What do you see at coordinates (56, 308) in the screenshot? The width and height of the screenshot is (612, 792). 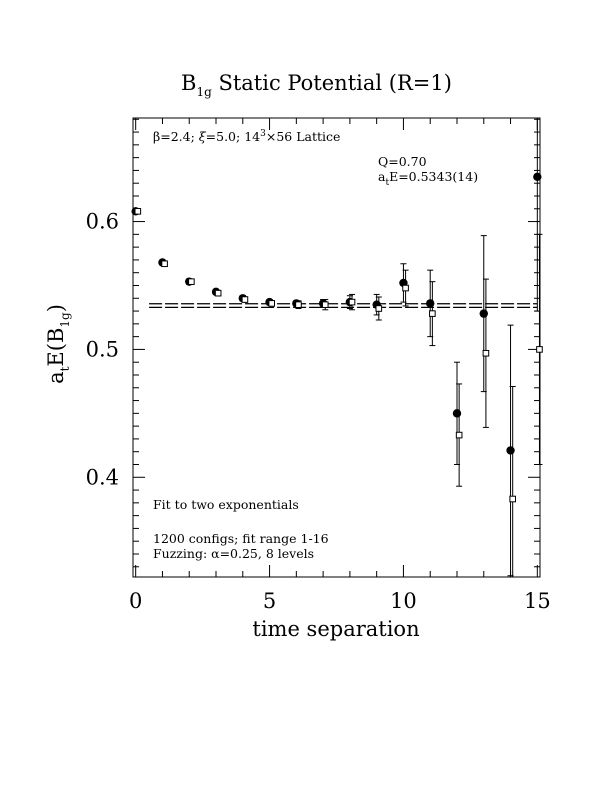 I see `ylabel-end: )` at bounding box center [56, 308].